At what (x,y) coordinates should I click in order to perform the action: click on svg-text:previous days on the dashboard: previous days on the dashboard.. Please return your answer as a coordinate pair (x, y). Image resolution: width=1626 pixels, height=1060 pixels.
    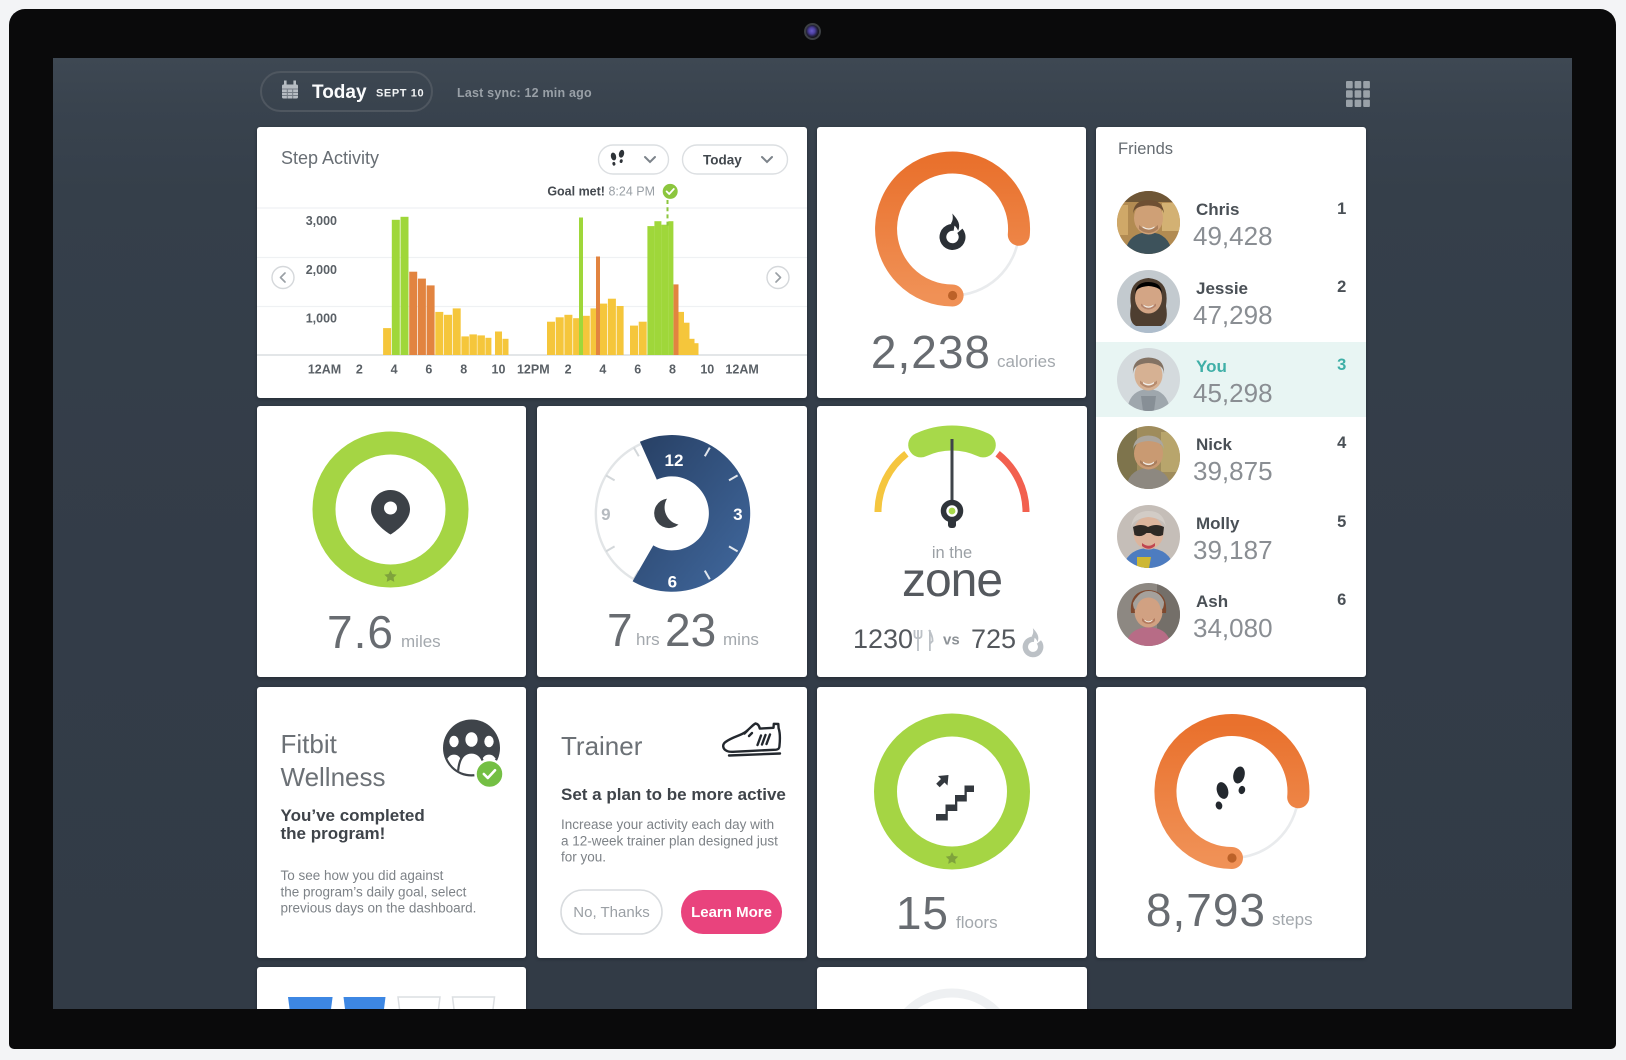
    Looking at the image, I should click on (378, 908).